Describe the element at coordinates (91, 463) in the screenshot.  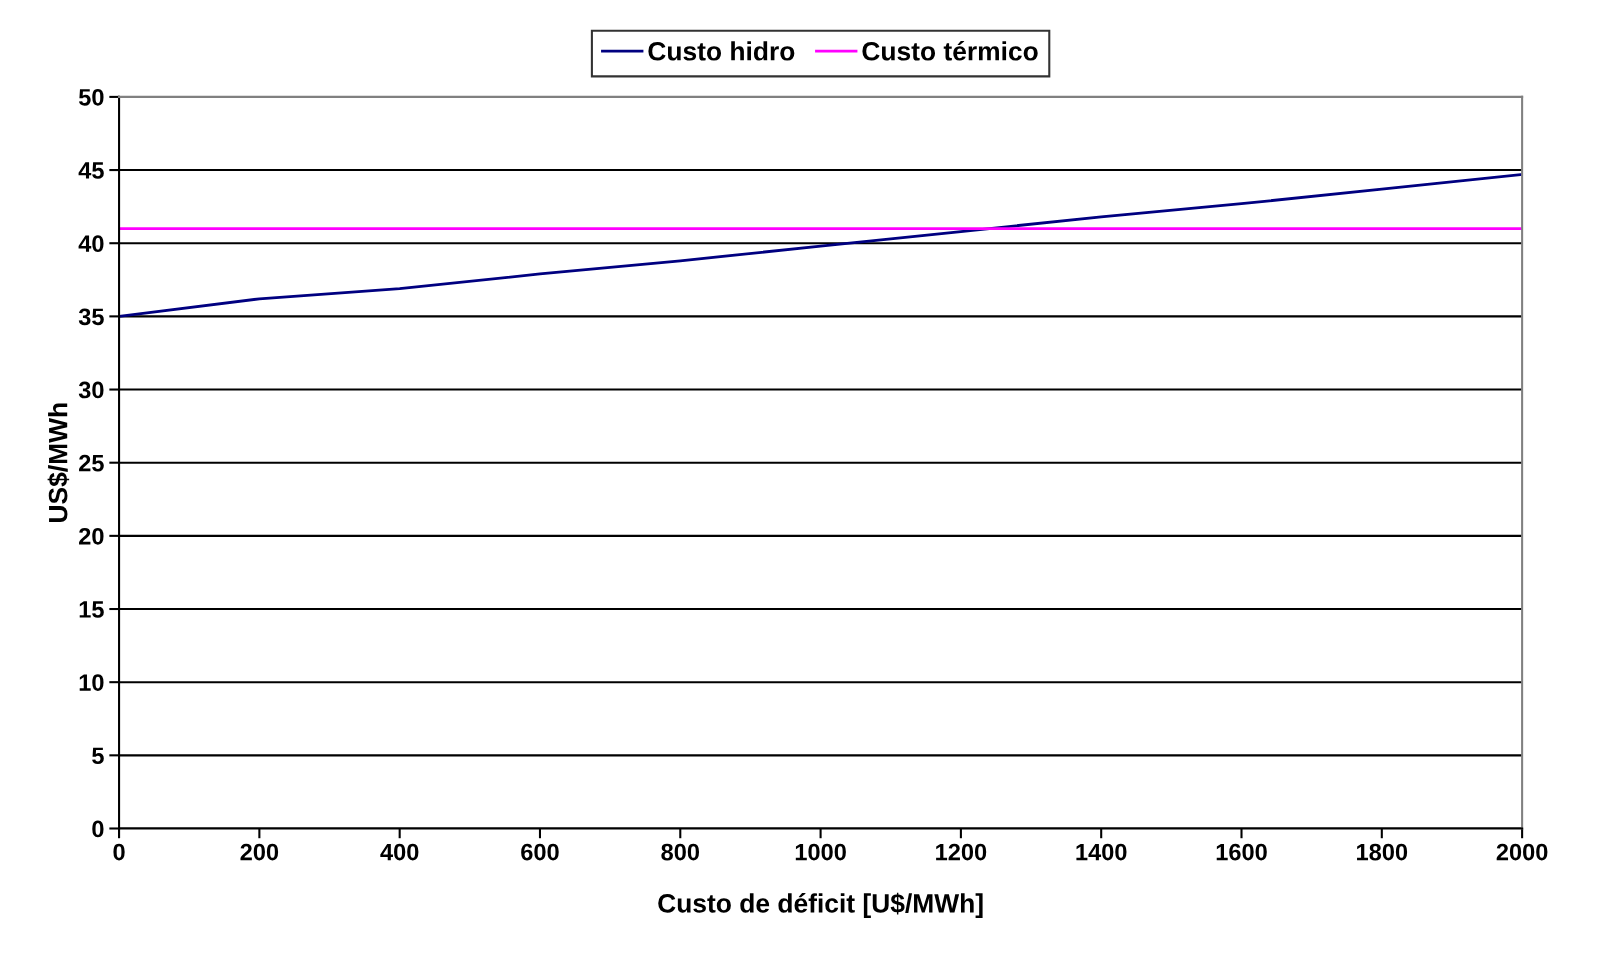
I see `y-tick-label: 25` at that location.